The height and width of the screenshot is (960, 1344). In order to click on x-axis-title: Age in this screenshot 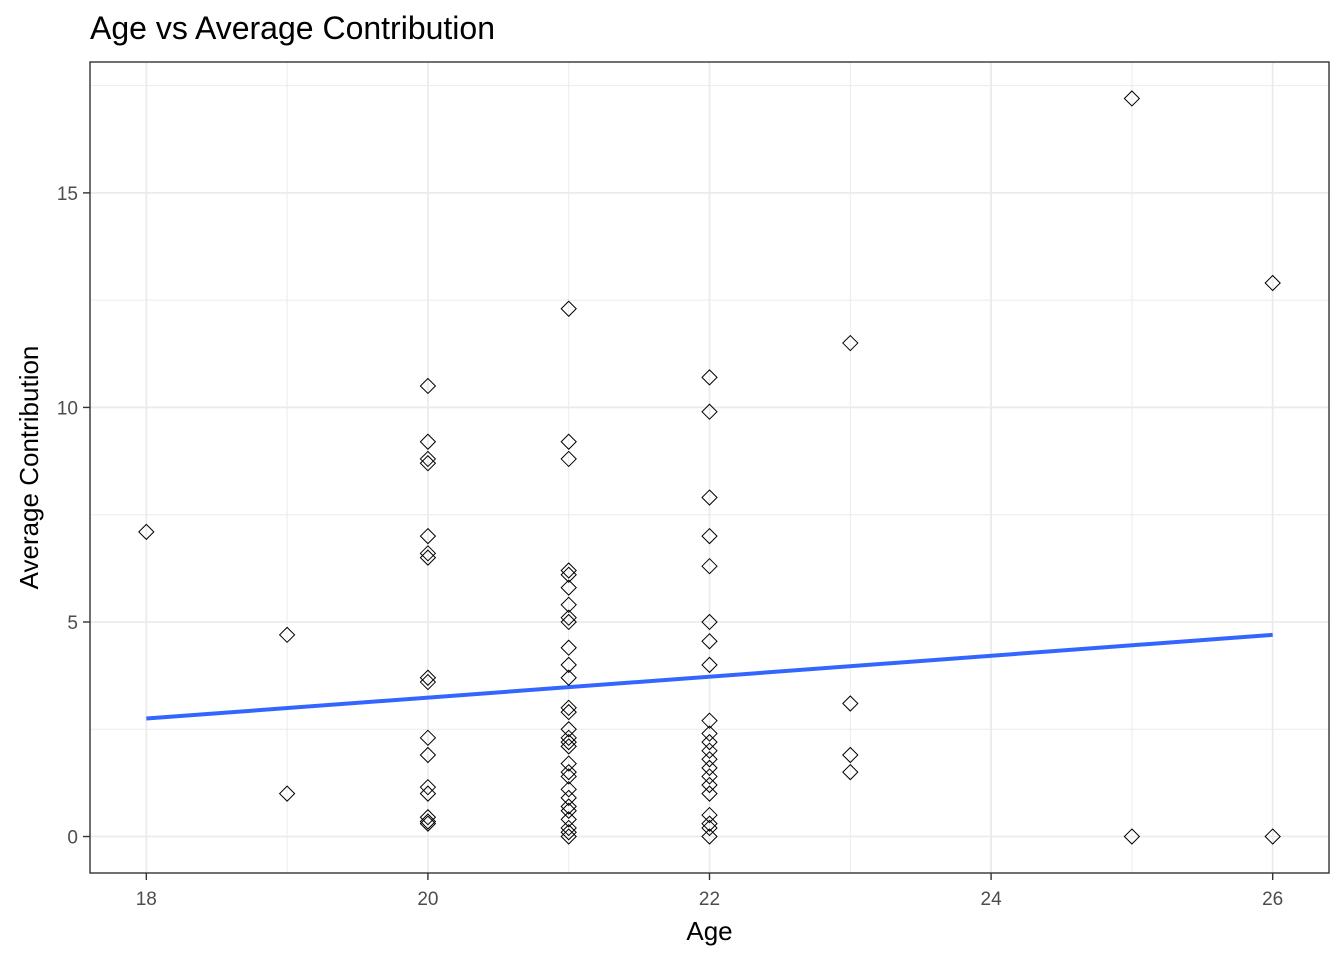, I will do `click(709, 931)`.